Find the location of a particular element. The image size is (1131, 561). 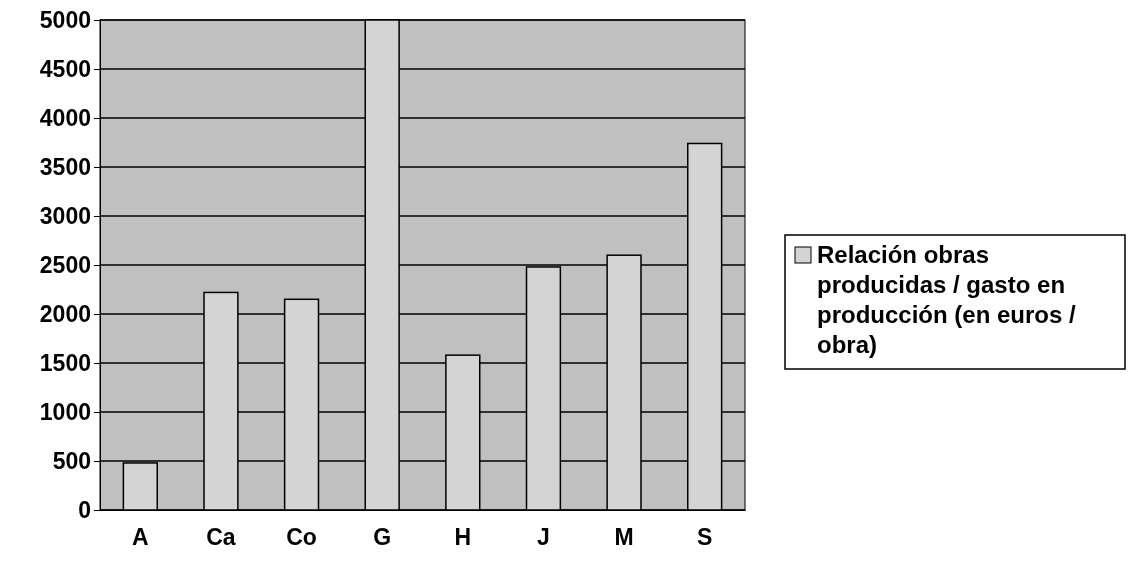

y-tick-label: 3500 is located at coordinates (65, 166).